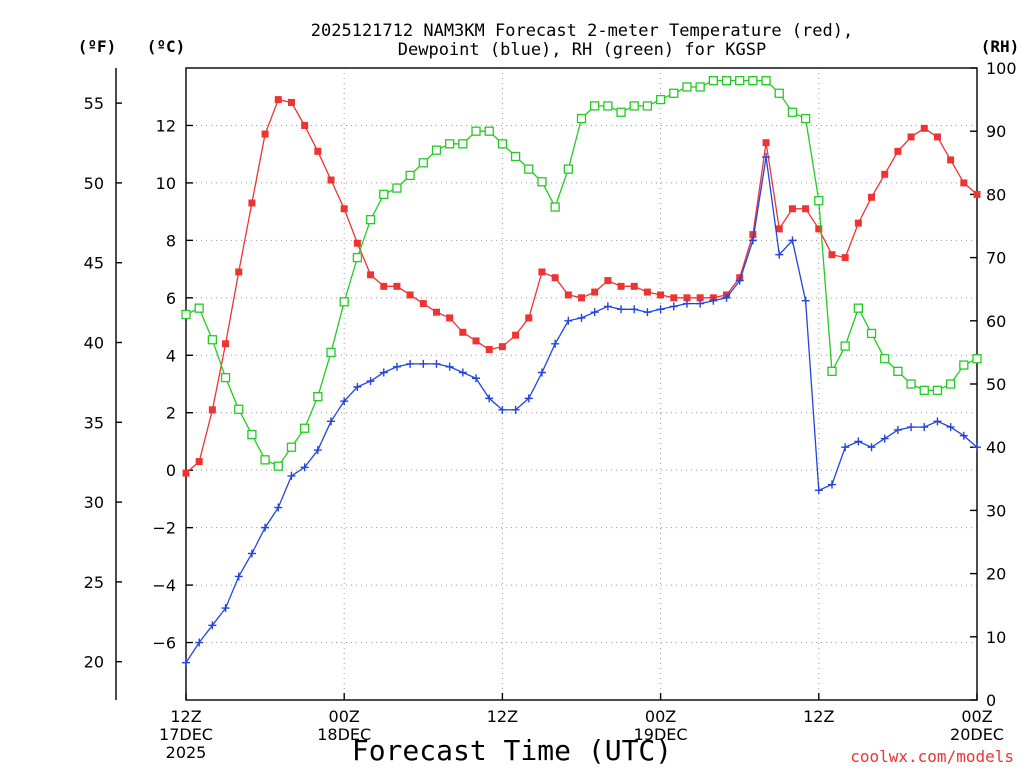 Image resolution: width=1024 pixels, height=768 pixels. What do you see at coordinates (94, 263) in the screenshot?
I see `fahrenheit-tick-label: 45` at bounding box center [94, 263].